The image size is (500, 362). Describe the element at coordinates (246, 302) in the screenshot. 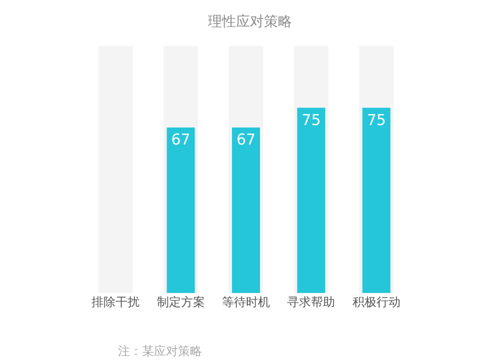

I see `x-tick-label: 等待时机` at that location.